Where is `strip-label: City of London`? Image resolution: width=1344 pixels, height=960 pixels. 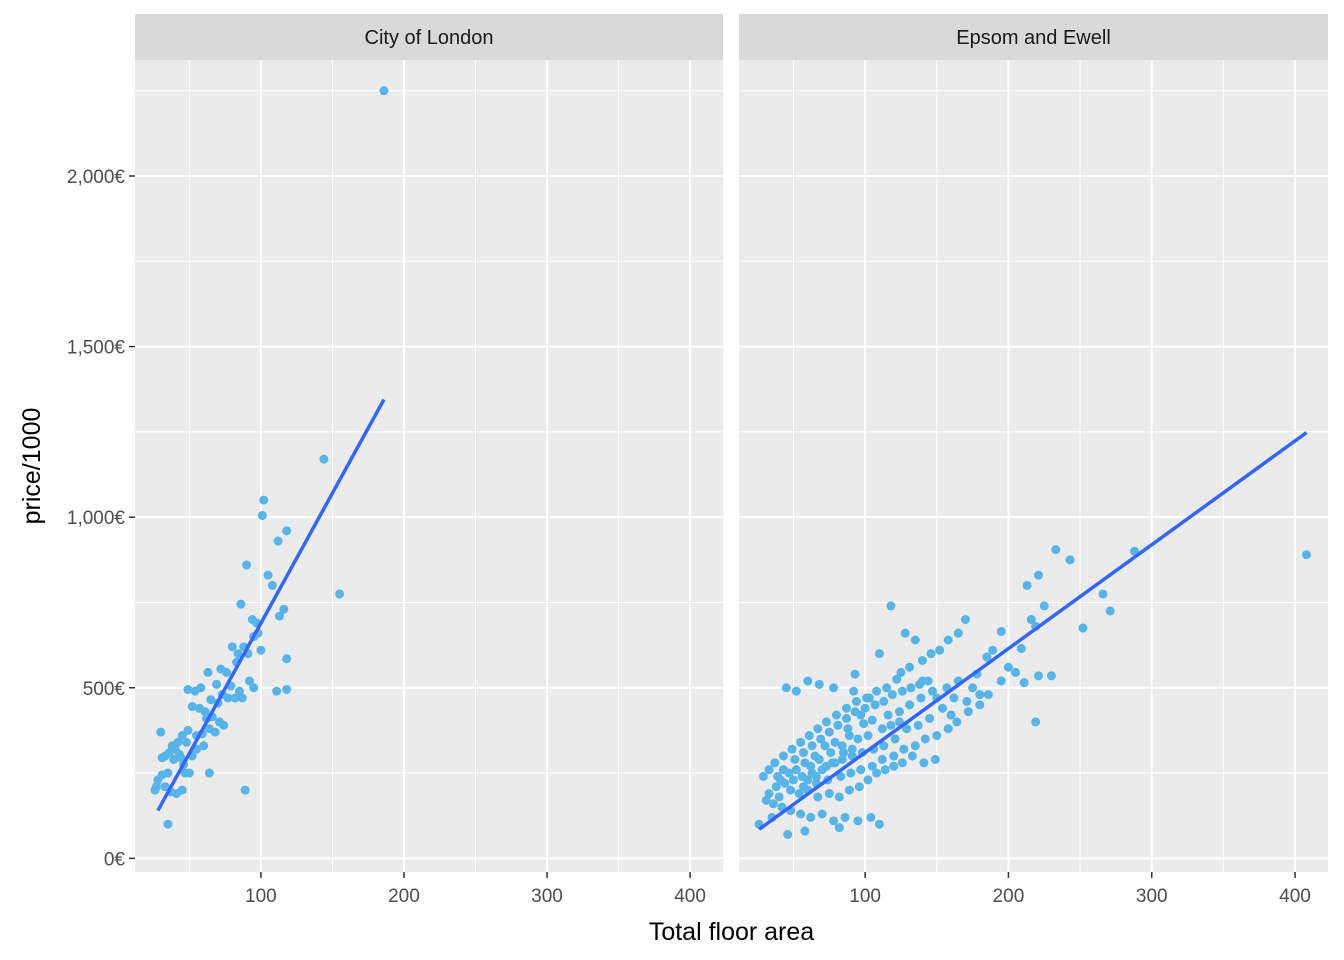
strip-label: City of London is located at coordinates (429, 38).